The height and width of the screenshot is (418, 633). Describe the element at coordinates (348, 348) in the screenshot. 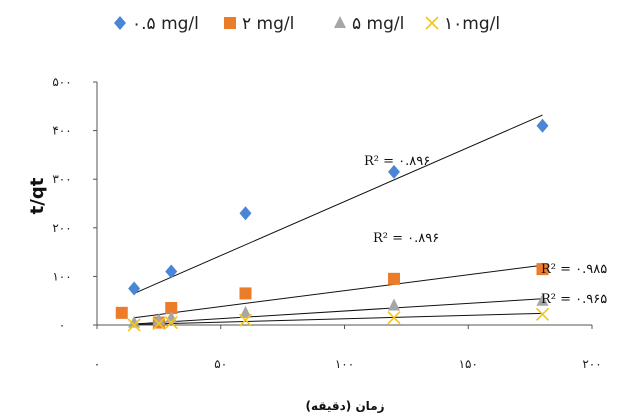

I see `x-ticks: ۰ ۵۰ ۱۰۰ ۱۵۰ ۲۰۰` at that location.